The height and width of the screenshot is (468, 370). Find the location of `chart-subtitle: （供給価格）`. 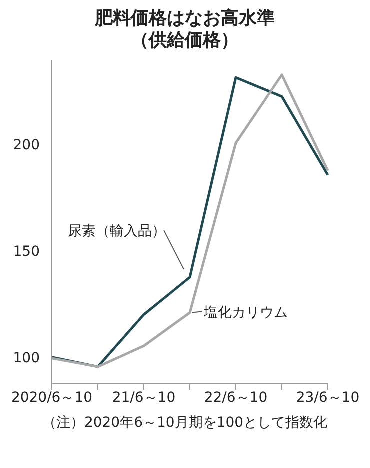

chart-subtitle: （供給価格） is located at coordinates (185, 41).